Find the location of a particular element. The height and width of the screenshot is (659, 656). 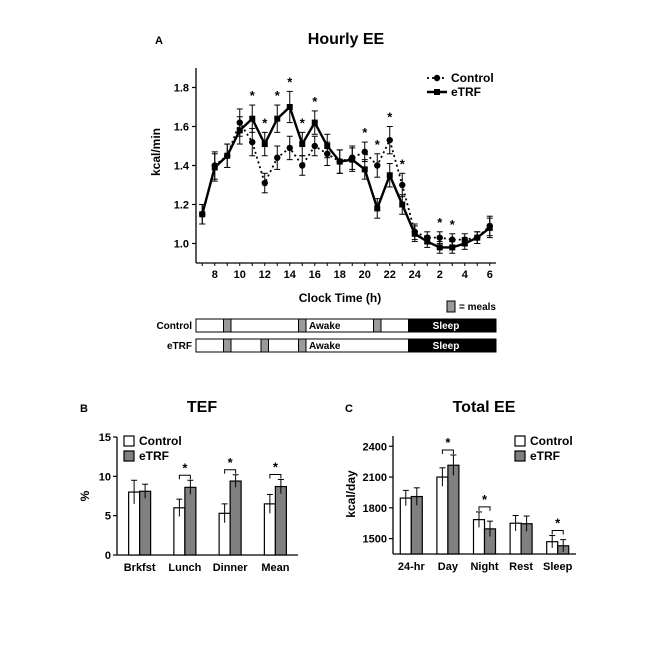

x-tick-label: 6 is located at coordinates (490, 275).